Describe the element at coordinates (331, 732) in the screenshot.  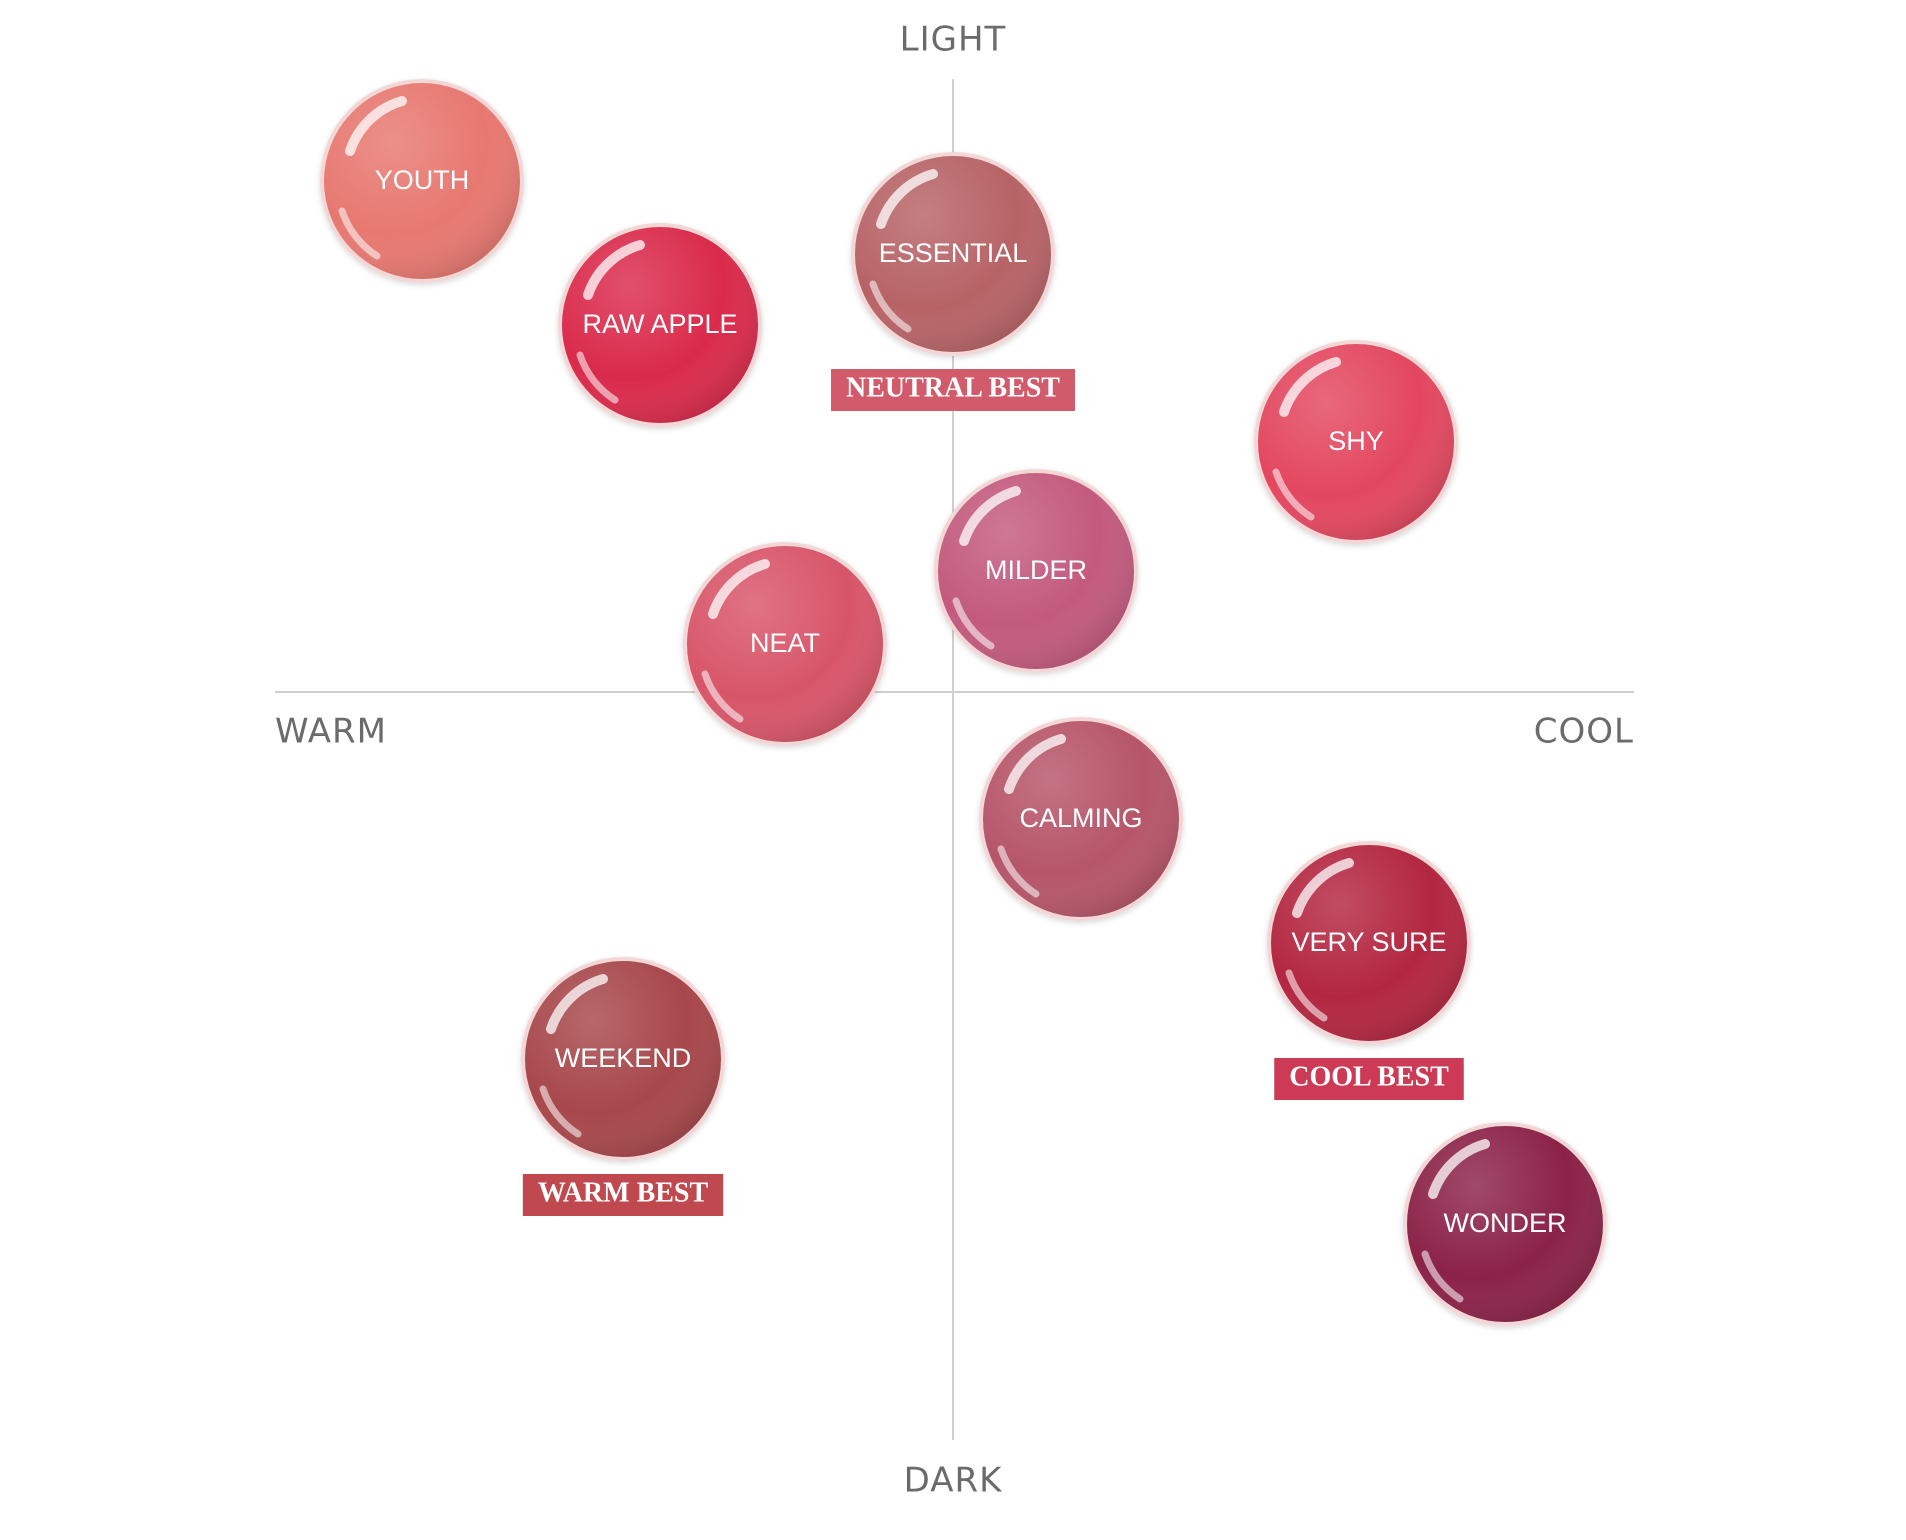
I see `axis-left: WARM` at that location.